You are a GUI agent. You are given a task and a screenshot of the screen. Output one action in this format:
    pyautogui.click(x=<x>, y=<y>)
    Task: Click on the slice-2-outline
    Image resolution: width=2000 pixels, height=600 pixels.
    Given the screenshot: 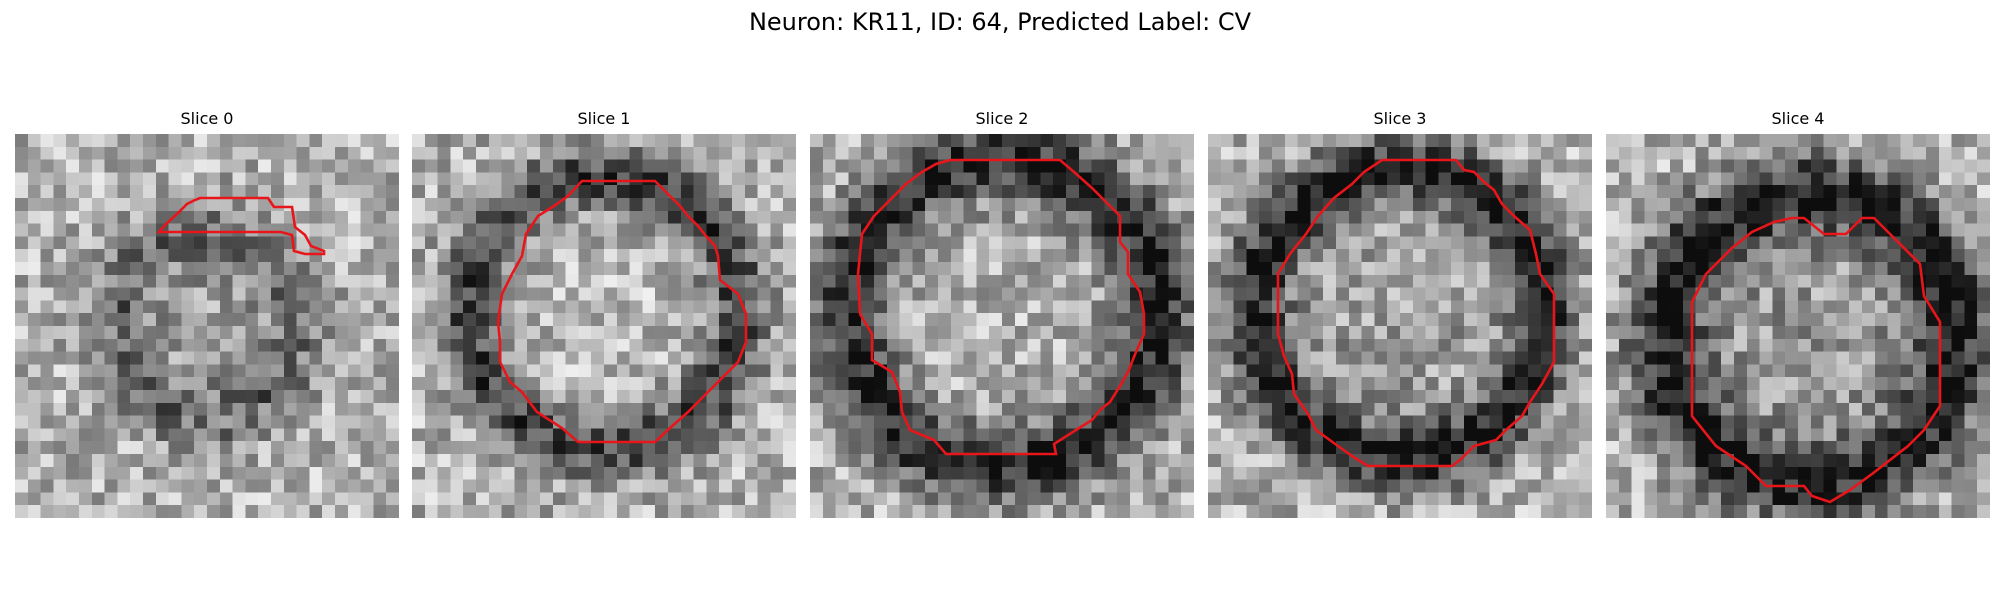 What is the action you would take?
    pyautogui.click(x=1001, y=307)
    